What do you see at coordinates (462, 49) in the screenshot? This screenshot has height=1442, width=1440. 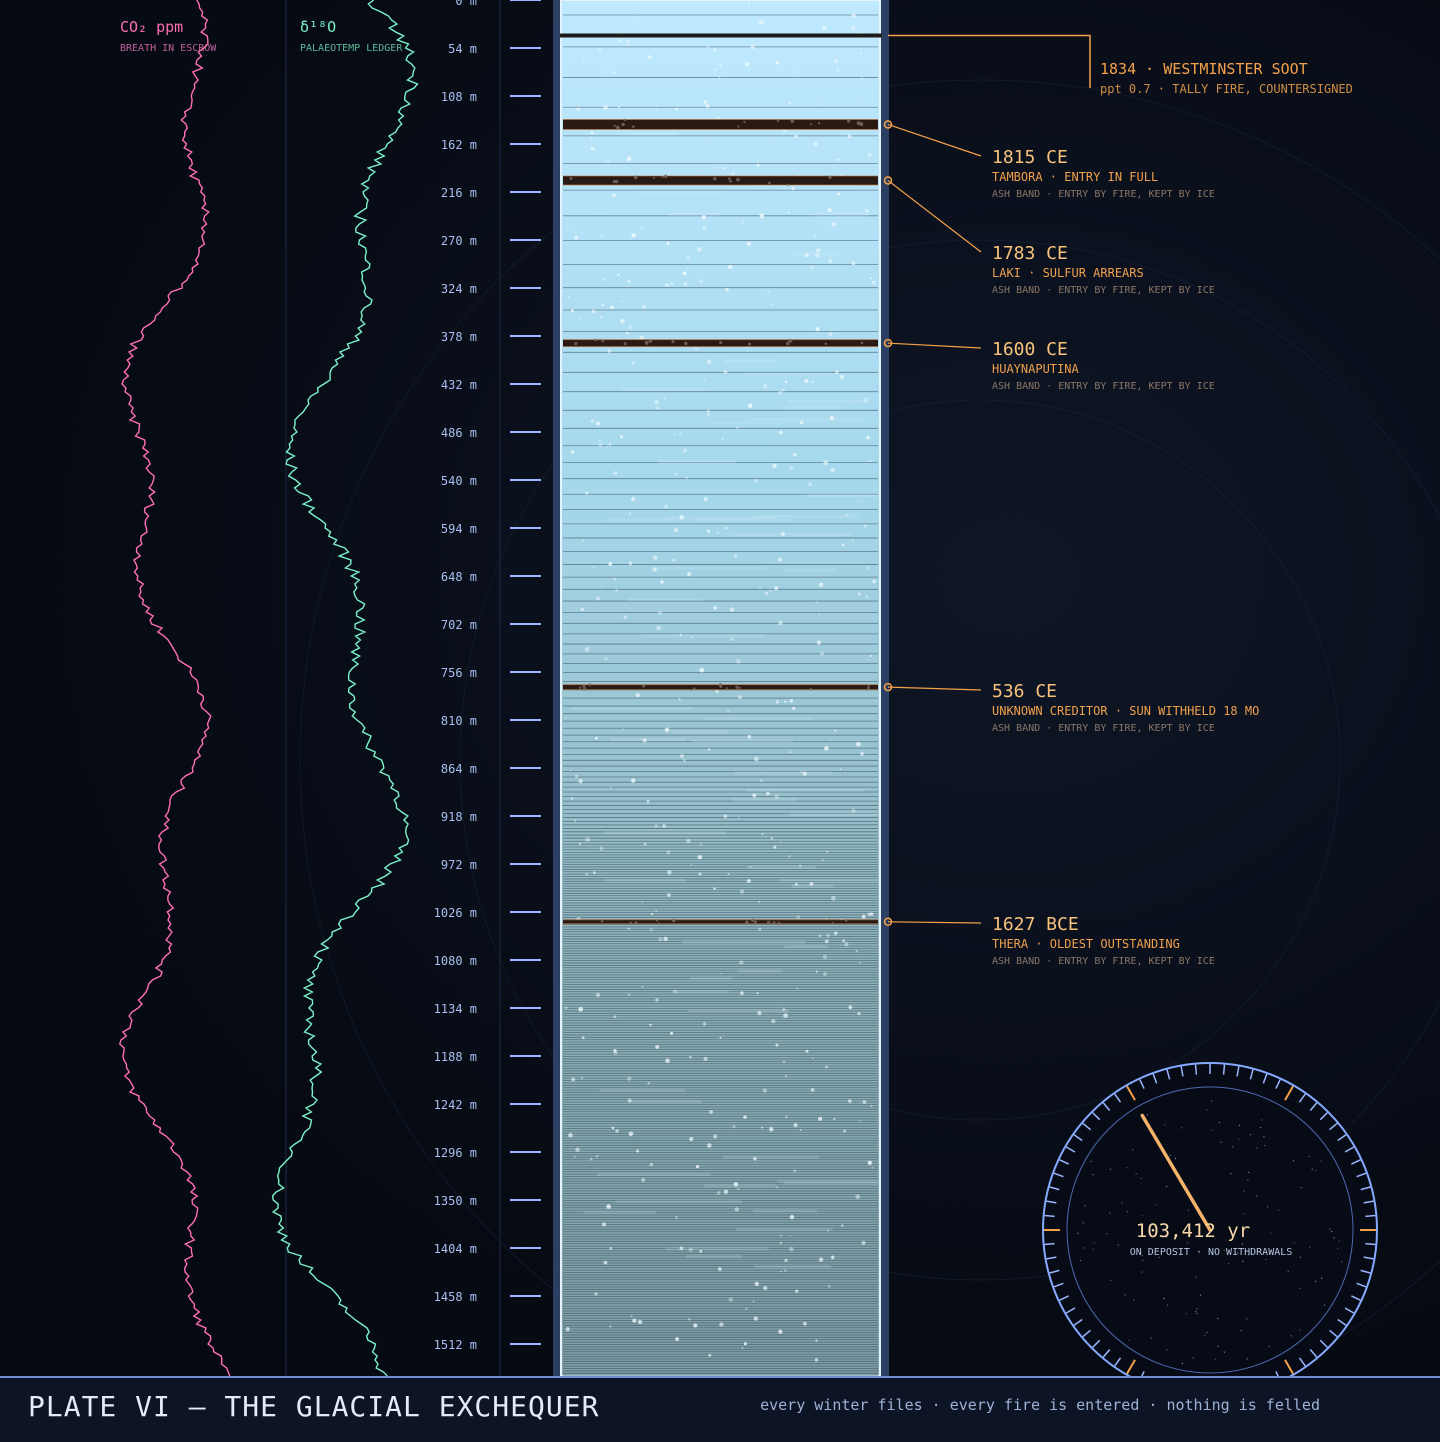 I see `depth-label: 54 m` at bounding box center [462, 49].